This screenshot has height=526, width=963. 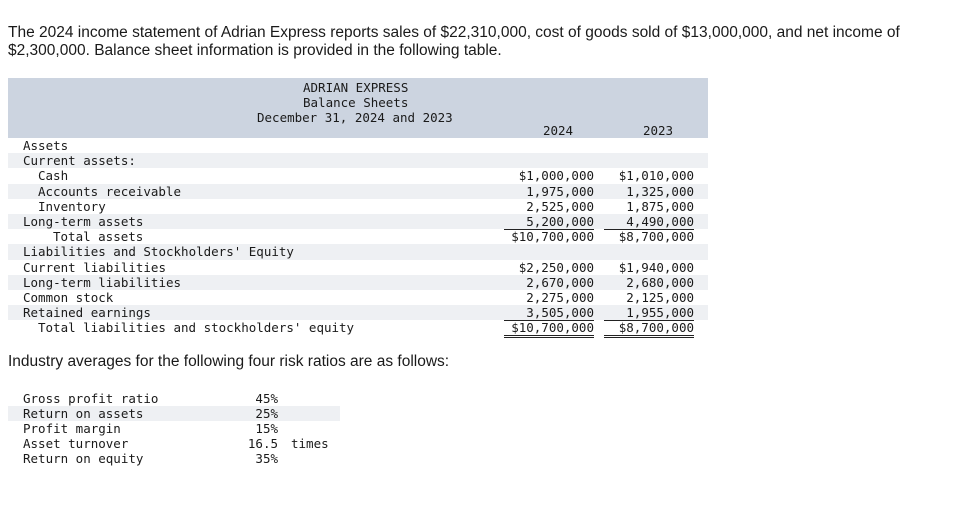 What do you see at coordinates (266, 413) in the screenshot?
I see `ratio-value: 25%` at bounding box center [266, 413].